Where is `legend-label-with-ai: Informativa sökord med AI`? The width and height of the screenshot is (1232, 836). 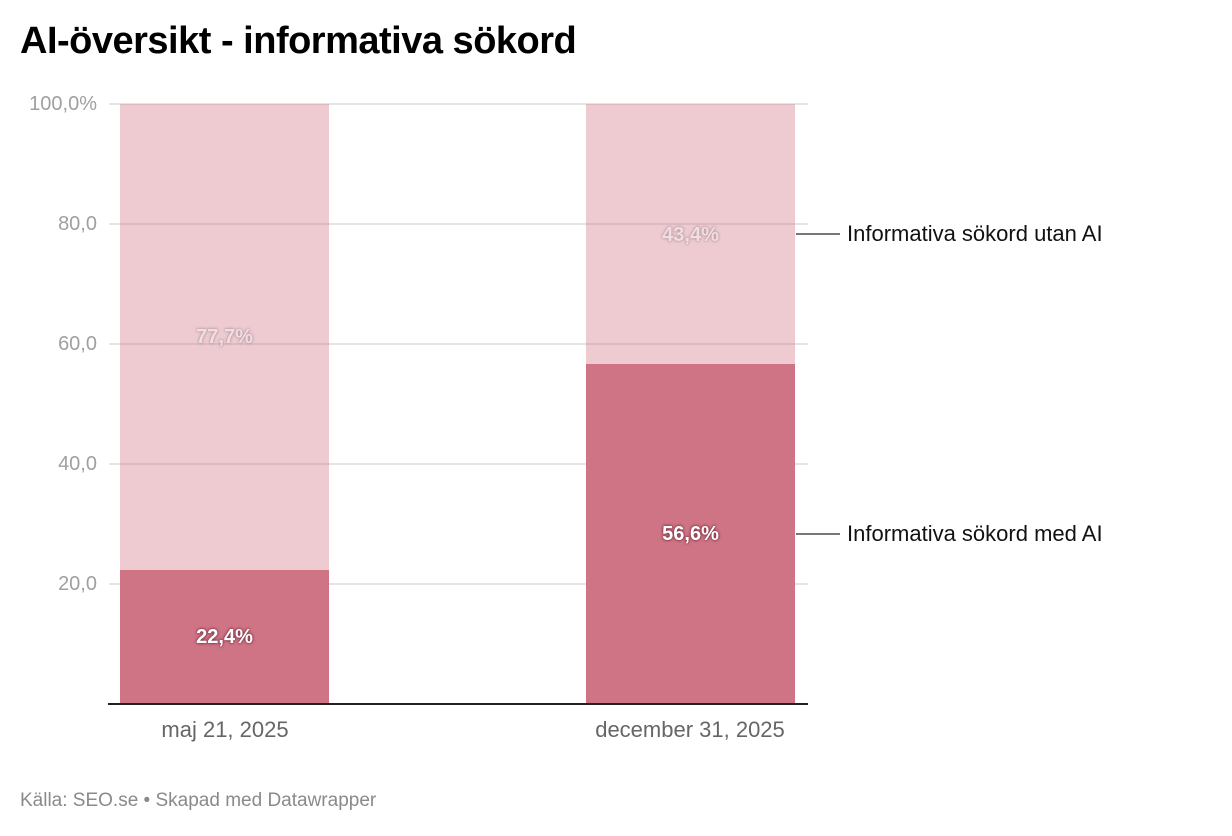
legend-label-with-ai: Informativa sökord med AI is located at coordinates (975, 533).